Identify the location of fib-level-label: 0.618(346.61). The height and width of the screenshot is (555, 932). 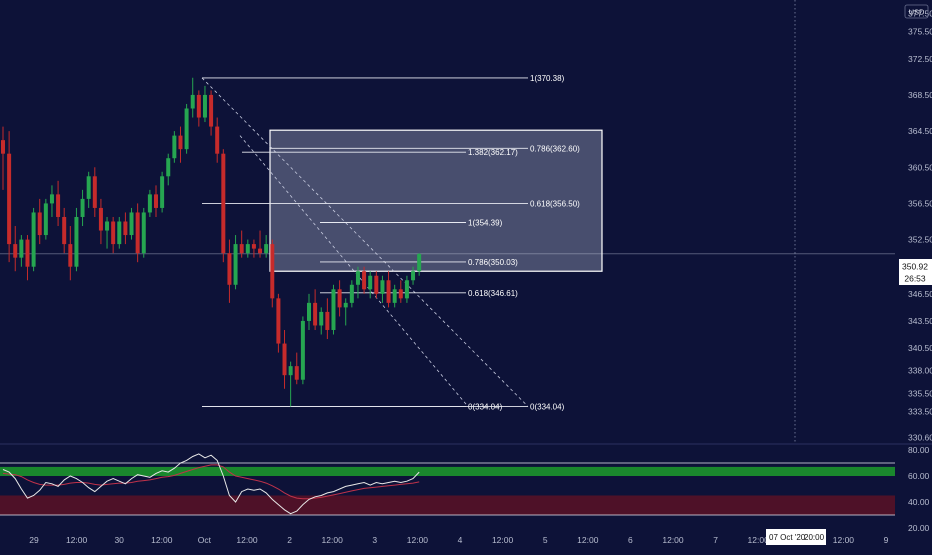
(493, 293).